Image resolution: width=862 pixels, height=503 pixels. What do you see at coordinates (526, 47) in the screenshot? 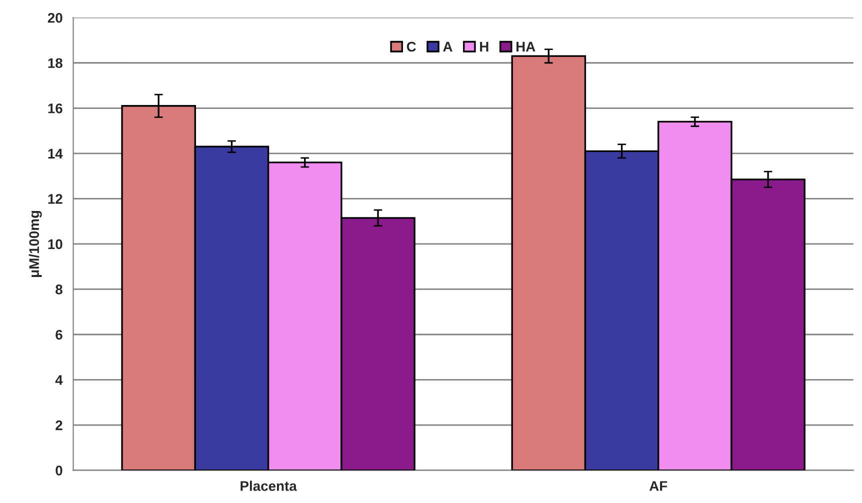
I see `legend-label: HA` at bounding box center [526, 47].